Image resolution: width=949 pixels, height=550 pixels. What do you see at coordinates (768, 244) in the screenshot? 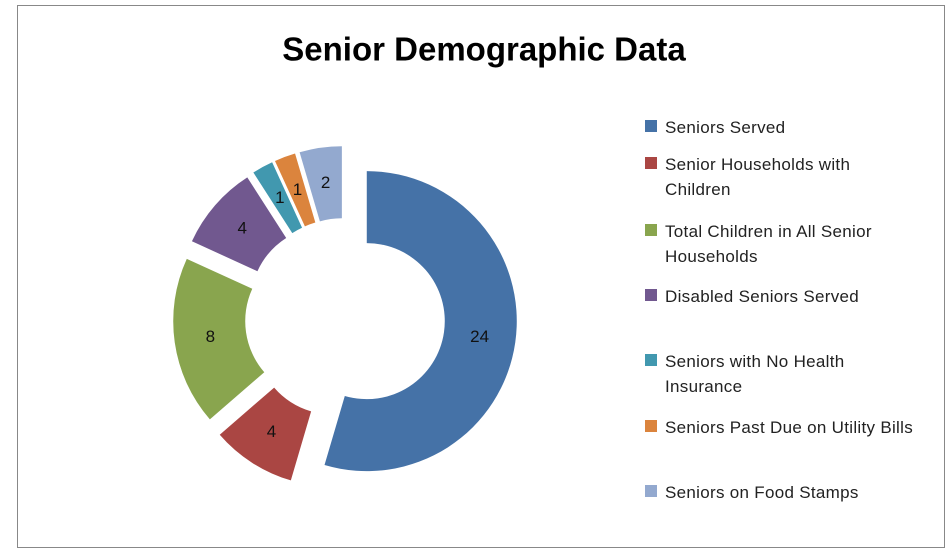
I see `legend-label: Total Children in All Senior Households` at bounding box center [768, 244].